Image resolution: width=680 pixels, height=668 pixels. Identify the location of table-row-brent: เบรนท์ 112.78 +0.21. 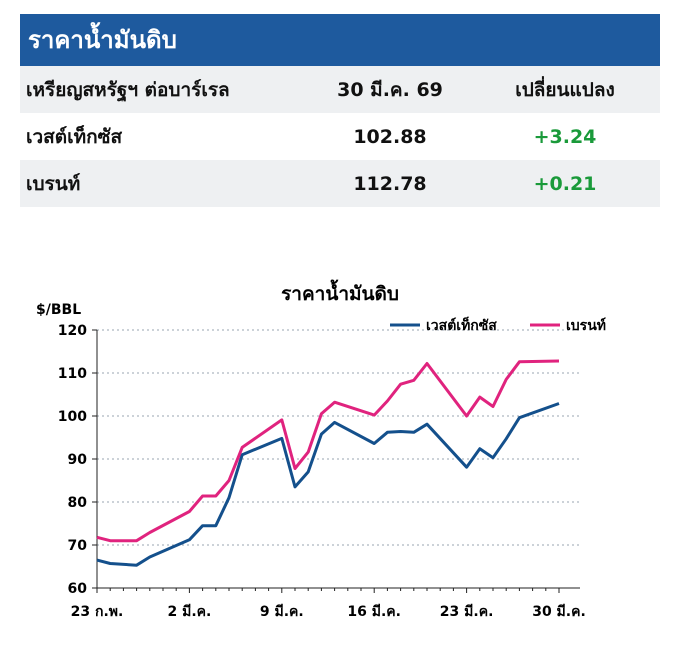
(340, 183).